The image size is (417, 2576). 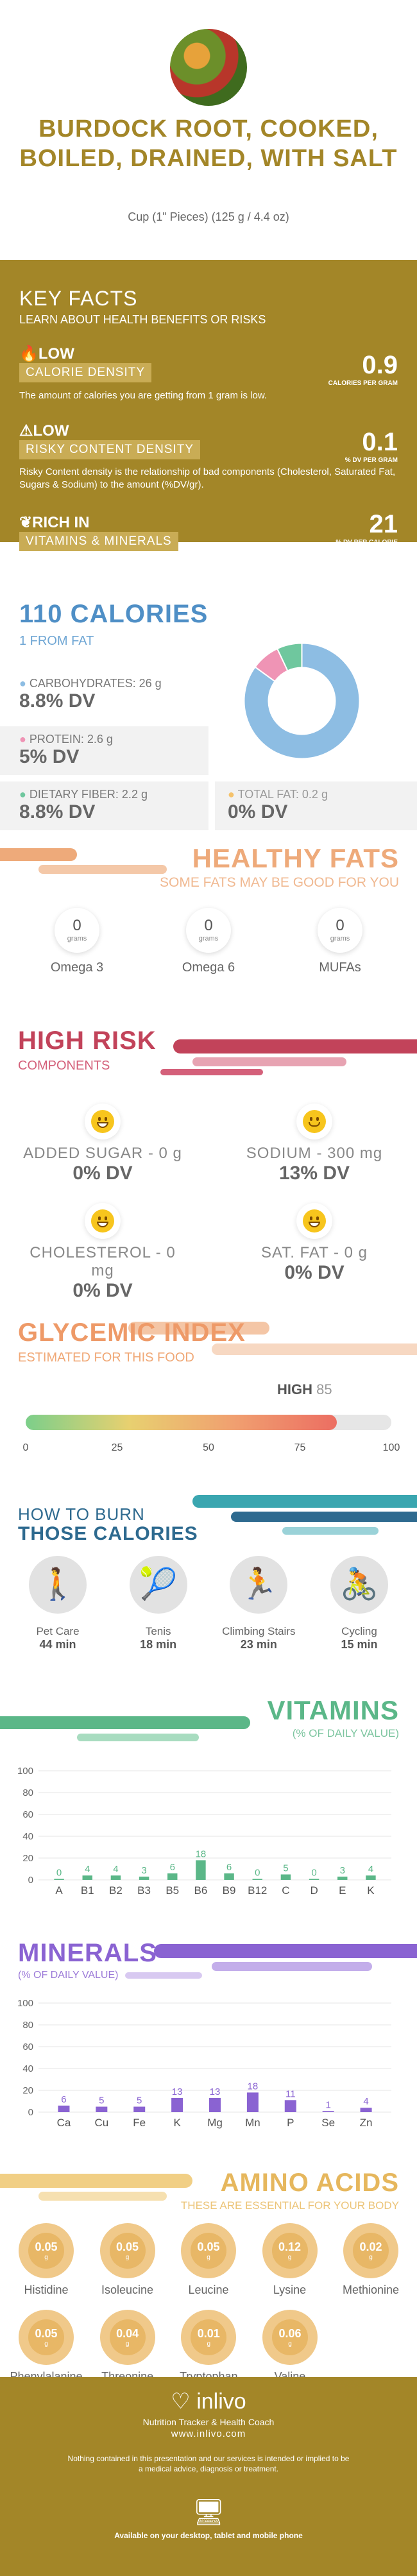 I want to click on x-tick-label: B12, so click(x=257, y=1891).